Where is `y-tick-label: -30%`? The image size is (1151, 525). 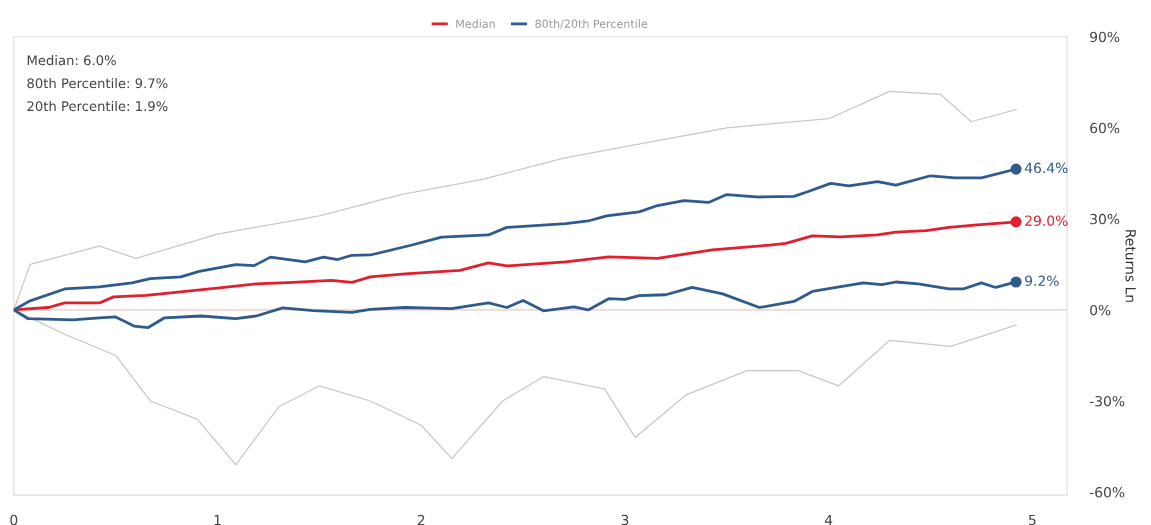 y-tick-label: -30% is located at coordinates (1107, 401).